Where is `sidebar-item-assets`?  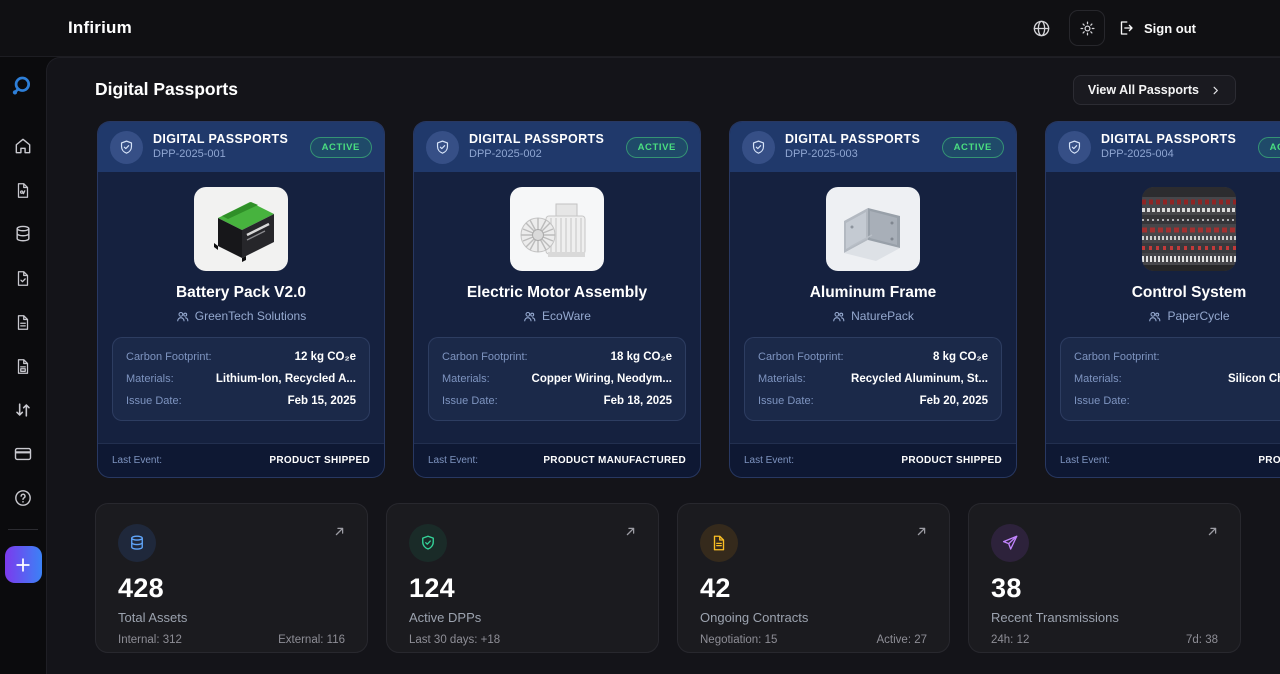 sidebar-item-assets is located at coordinates (23, 234).